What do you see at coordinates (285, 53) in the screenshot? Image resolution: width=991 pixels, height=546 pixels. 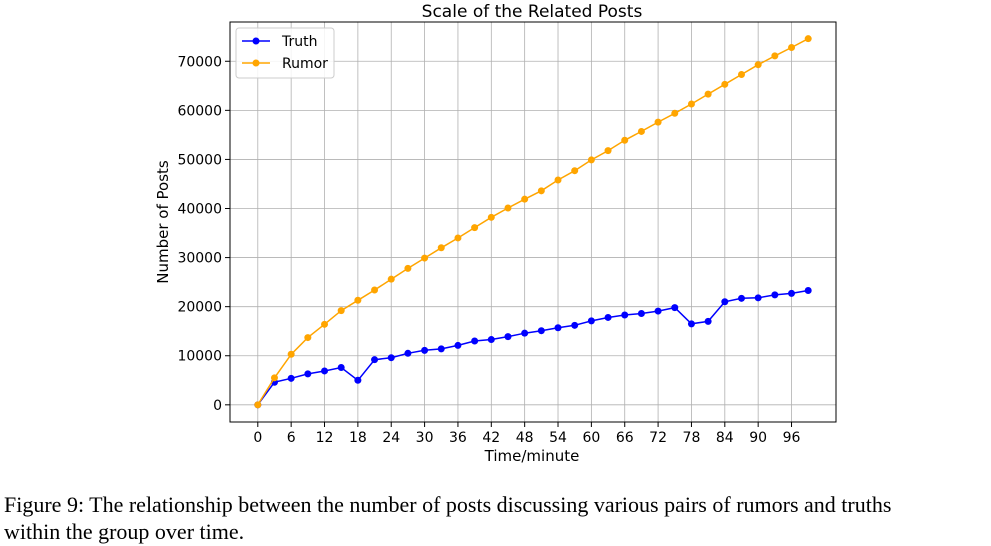 I see `legend: Truth Rumor` at bounding box center [285, 53].